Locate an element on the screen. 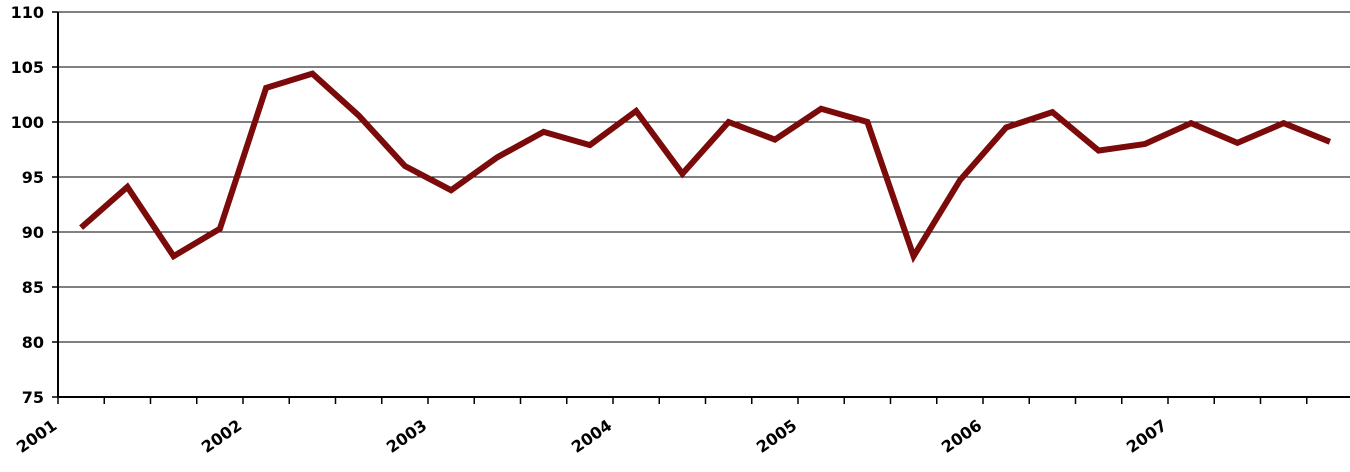 Image resolution: width=1350 pixels, height=472 pixels. x-tick-label: 2003 is located at coordinates (406, 436).